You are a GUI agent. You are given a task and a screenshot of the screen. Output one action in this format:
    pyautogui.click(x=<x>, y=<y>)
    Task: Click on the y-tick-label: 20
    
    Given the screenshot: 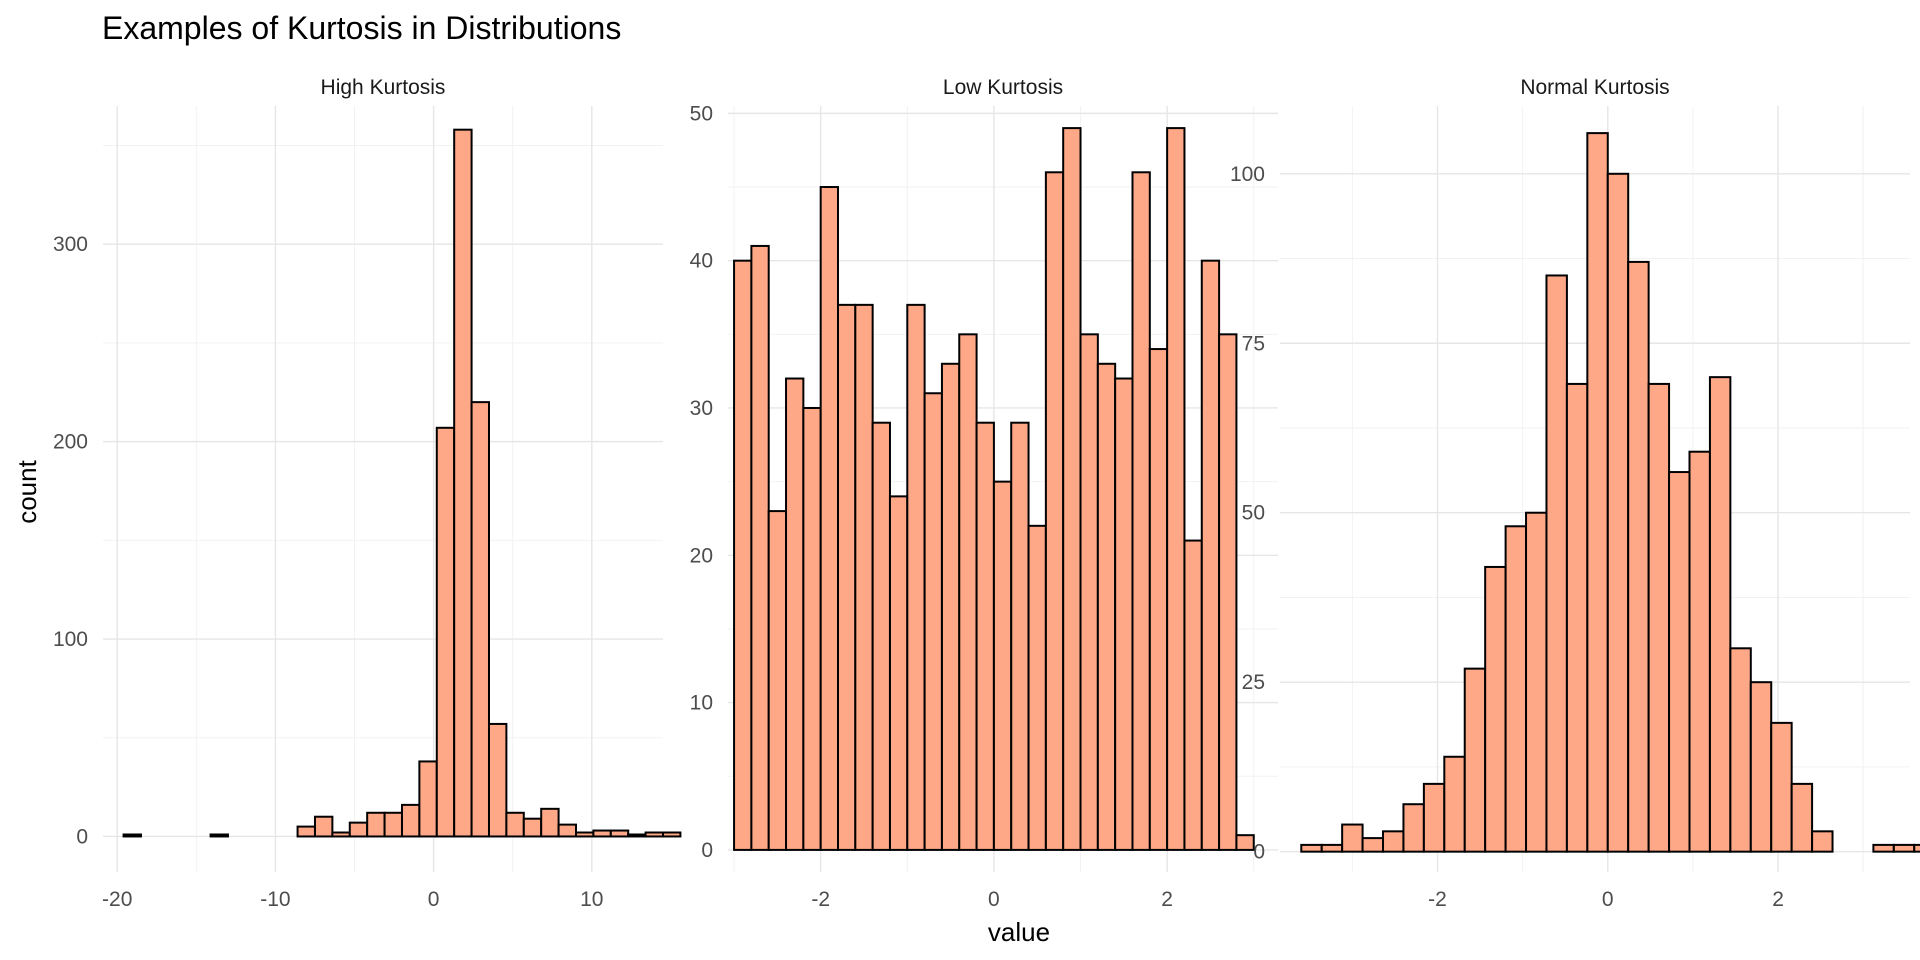 What is the action you would take?
    pyautogui.click(x=701, y=555)
    